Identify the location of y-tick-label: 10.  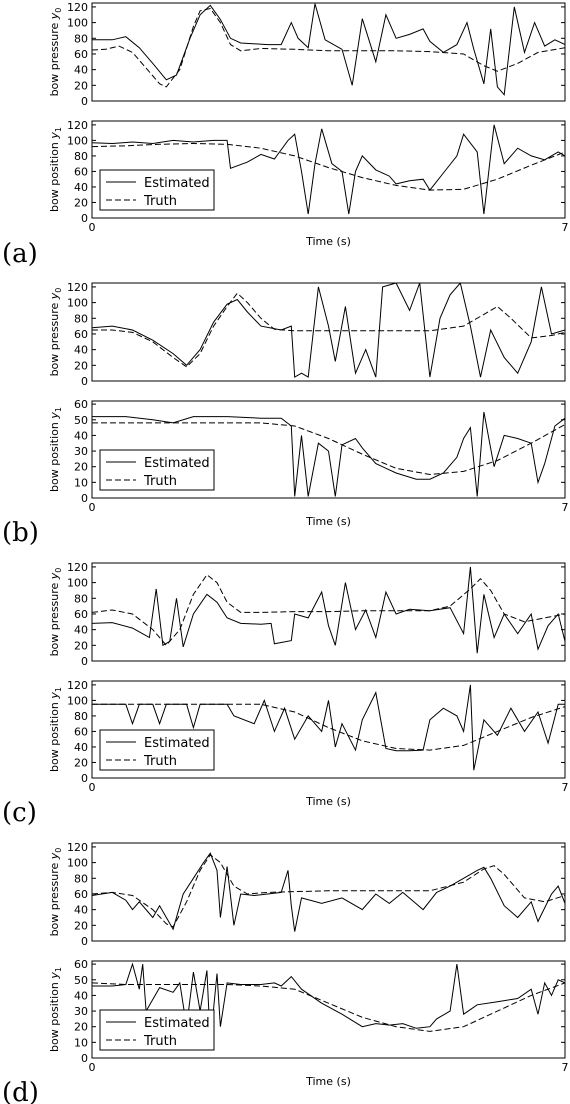
(81, 482).